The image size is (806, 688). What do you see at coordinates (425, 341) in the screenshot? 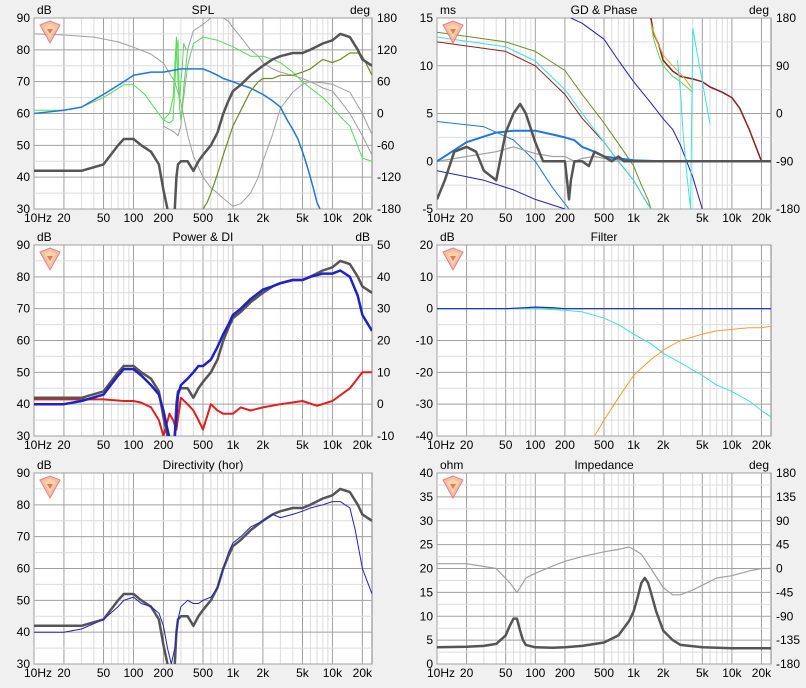
I see `y-tick-label: -10` at bounding box center [425, 341].